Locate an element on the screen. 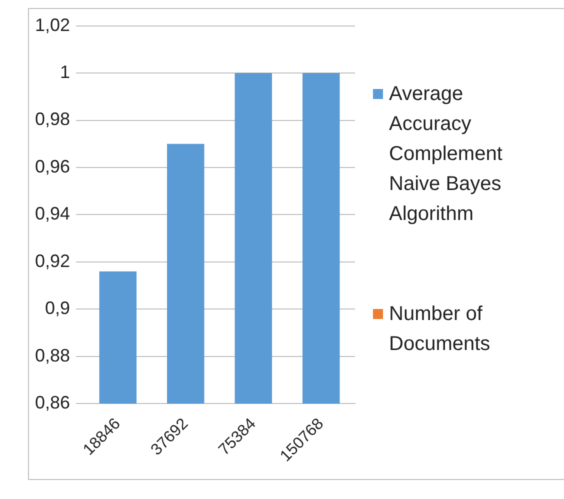  y-tick-label: 1 is located at coordinates (65, 72).